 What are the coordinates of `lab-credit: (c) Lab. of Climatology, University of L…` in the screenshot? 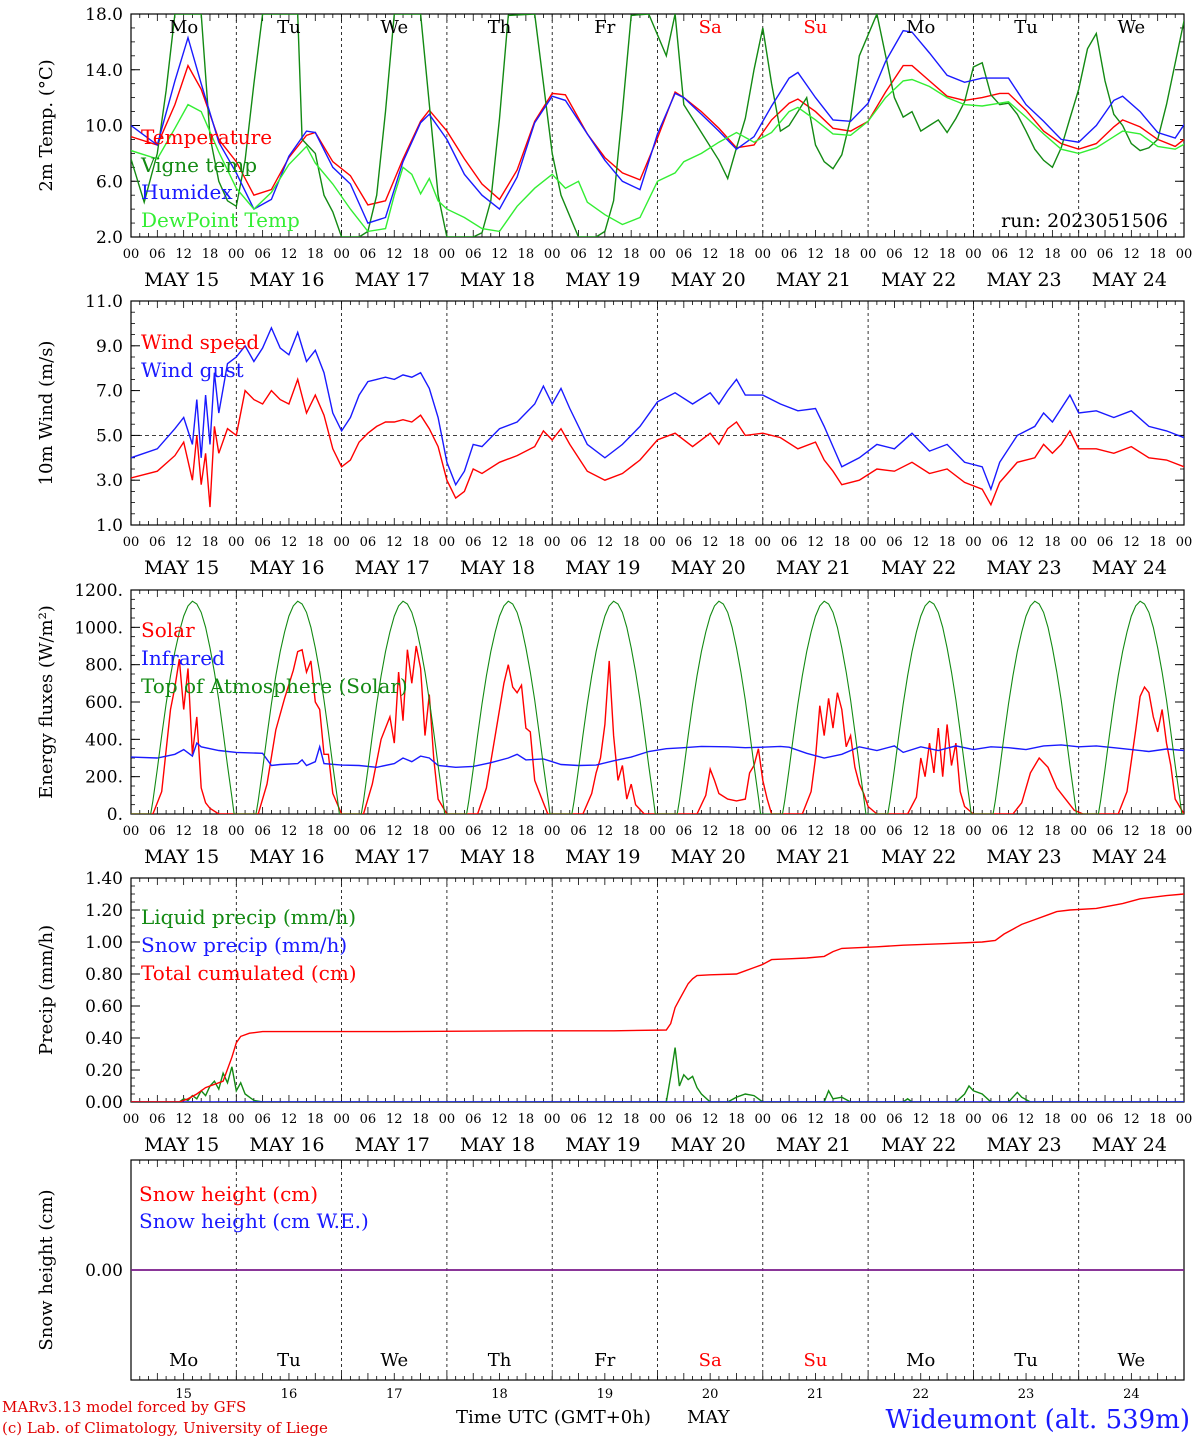 It's located at (165, 1428).